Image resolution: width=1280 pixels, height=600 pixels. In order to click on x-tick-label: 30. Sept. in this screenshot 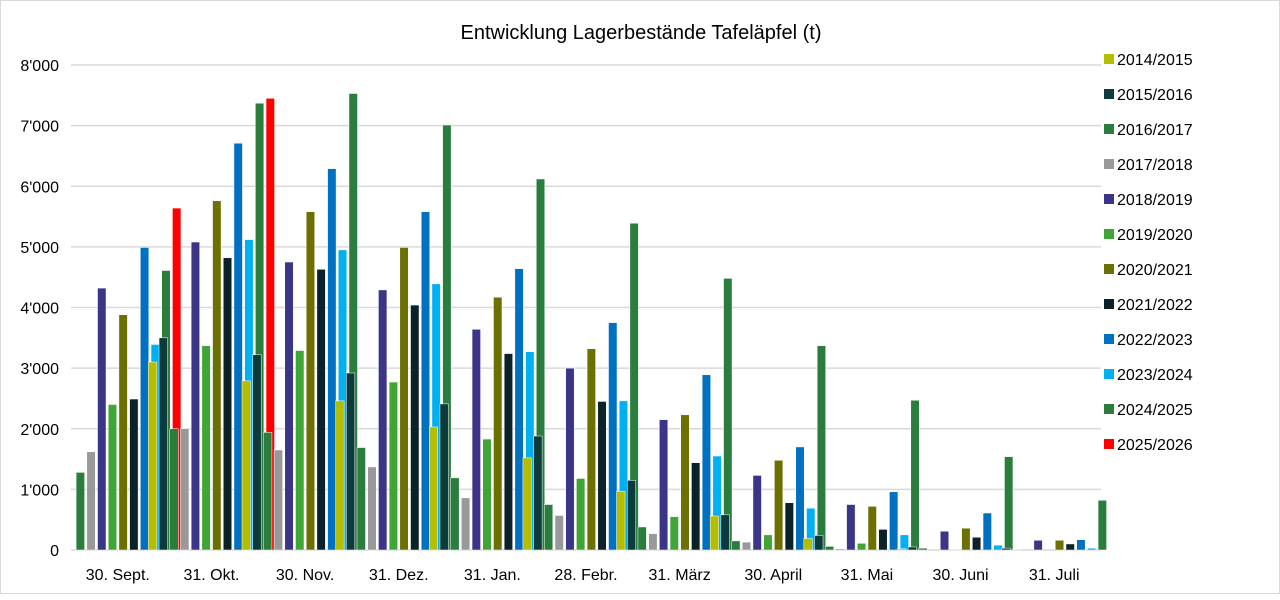, I will do `click(118, 575)`.